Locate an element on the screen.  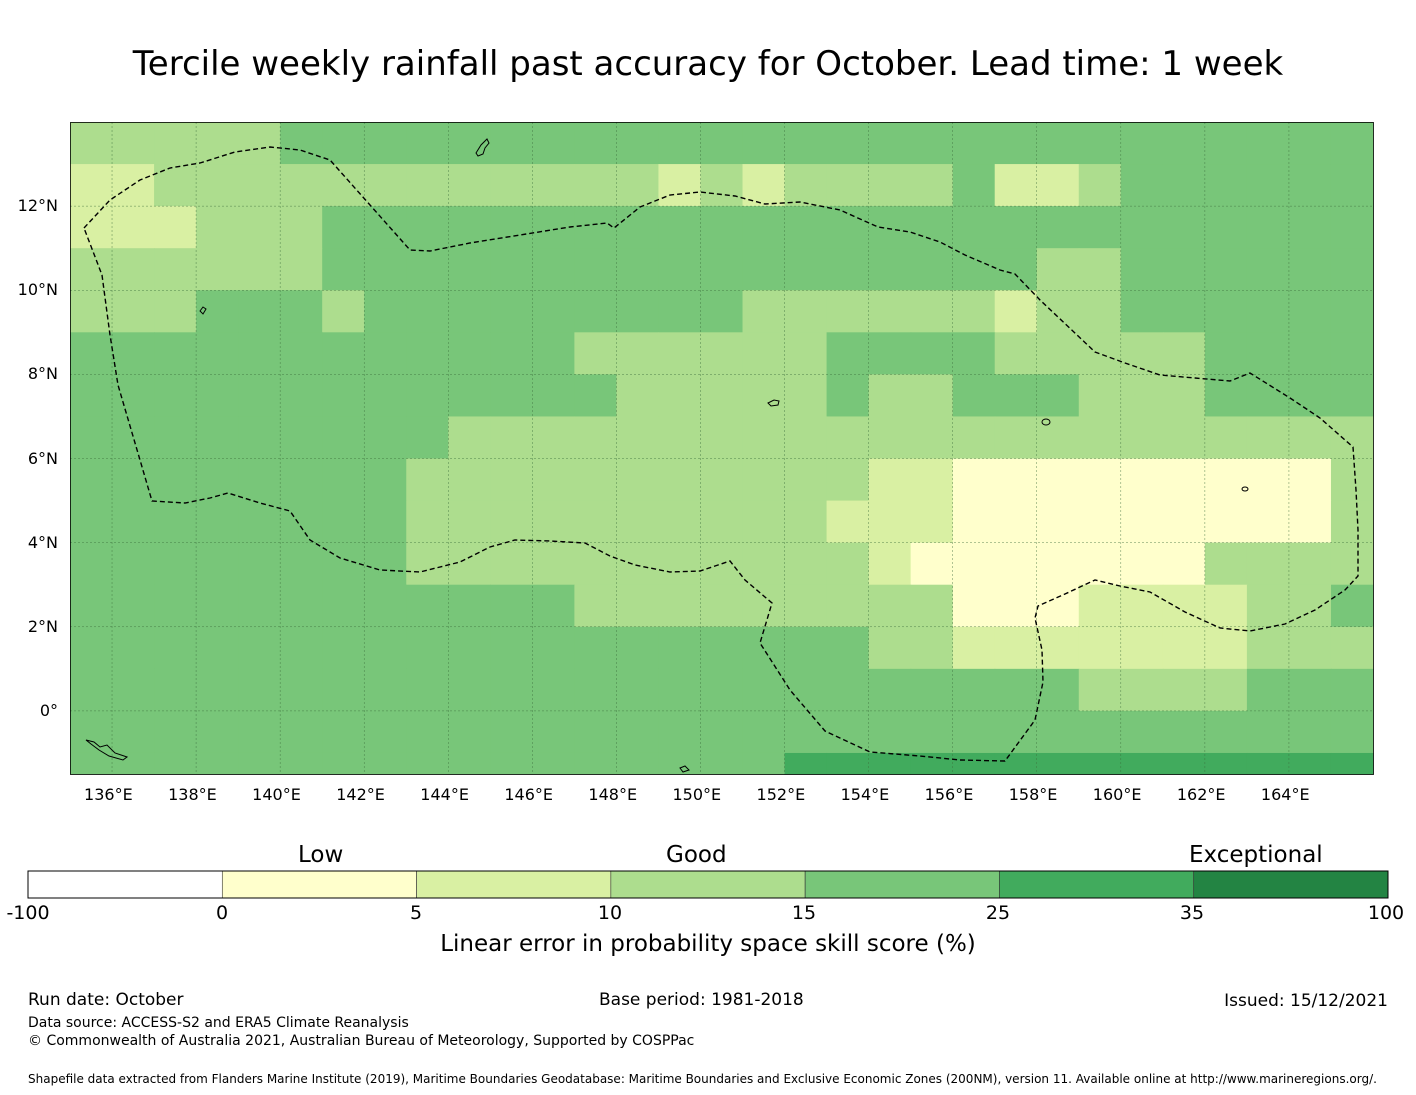
lat-tick-label: 6°N is located at coordinates (42, 458).